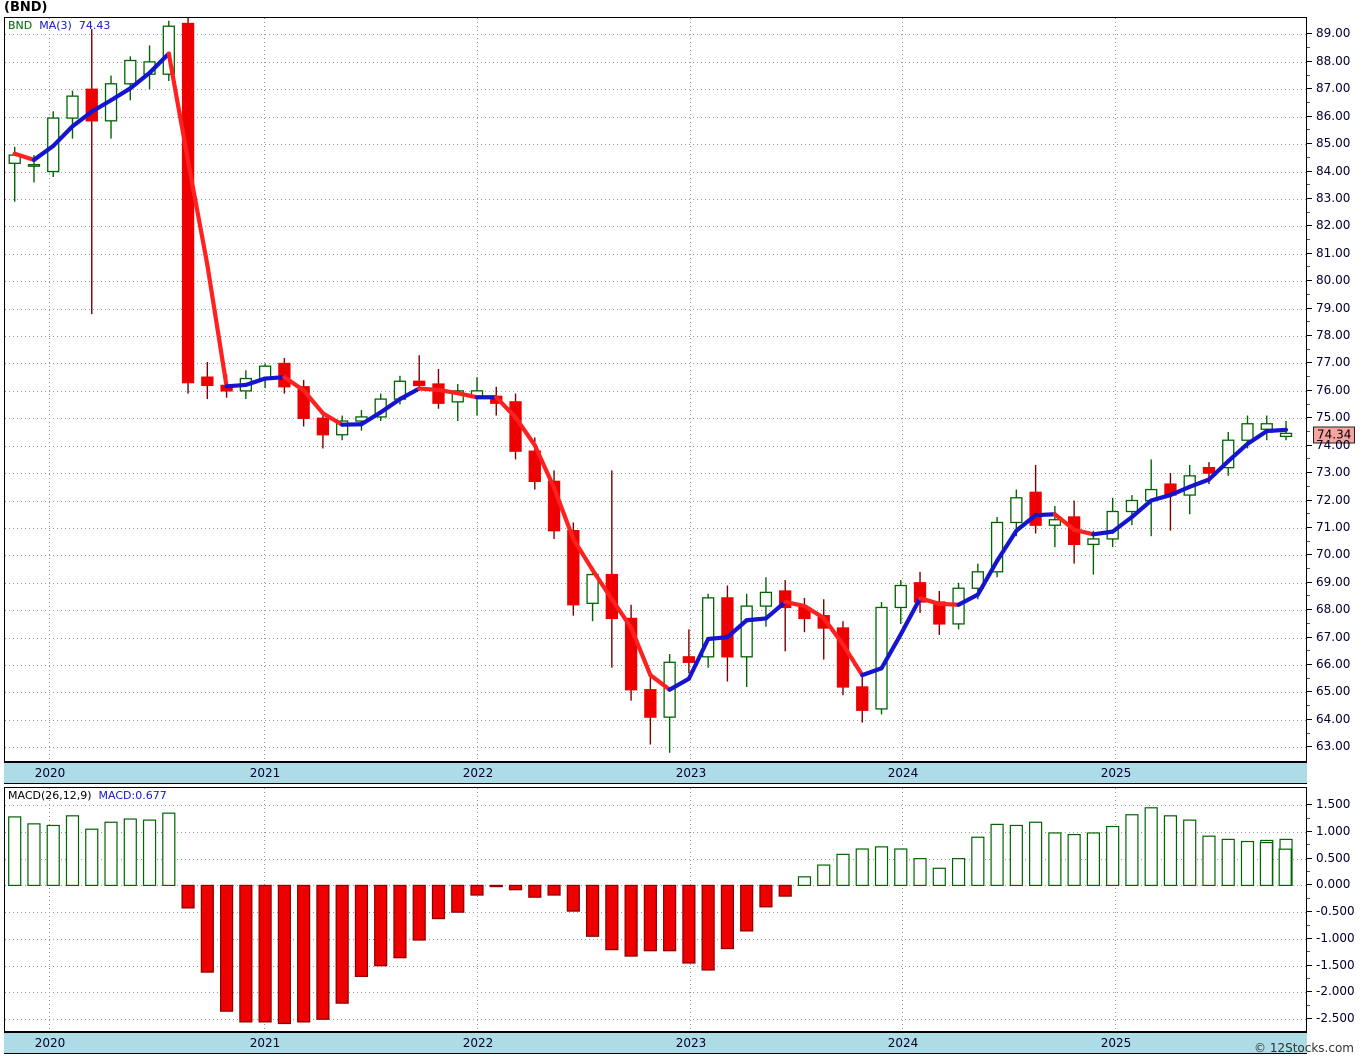 This screenshot has height=1056, width=1360. What do you see at coordinates (1333, 88) in the screenshot?
I see `price-axis-label: 87.00` at bounding box center [1333, 88].